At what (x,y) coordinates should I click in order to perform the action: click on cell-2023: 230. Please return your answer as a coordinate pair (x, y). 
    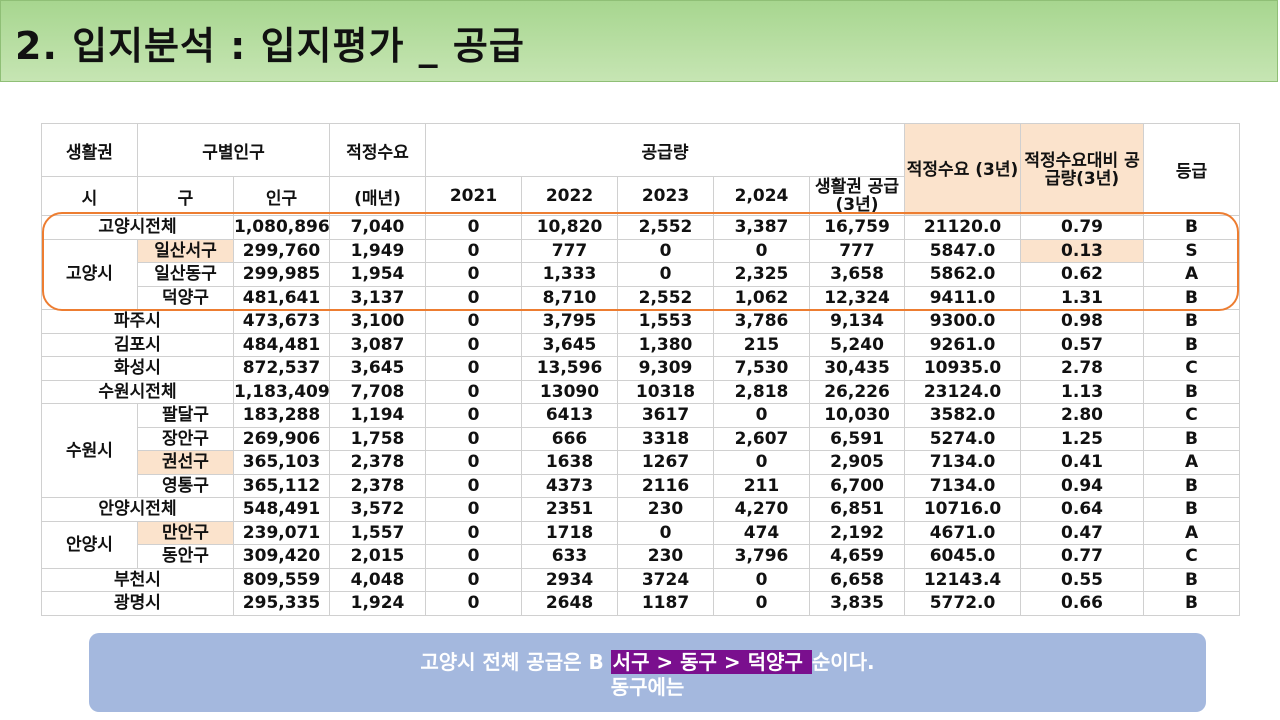
    Looking at the image, I should click on (665, 556).